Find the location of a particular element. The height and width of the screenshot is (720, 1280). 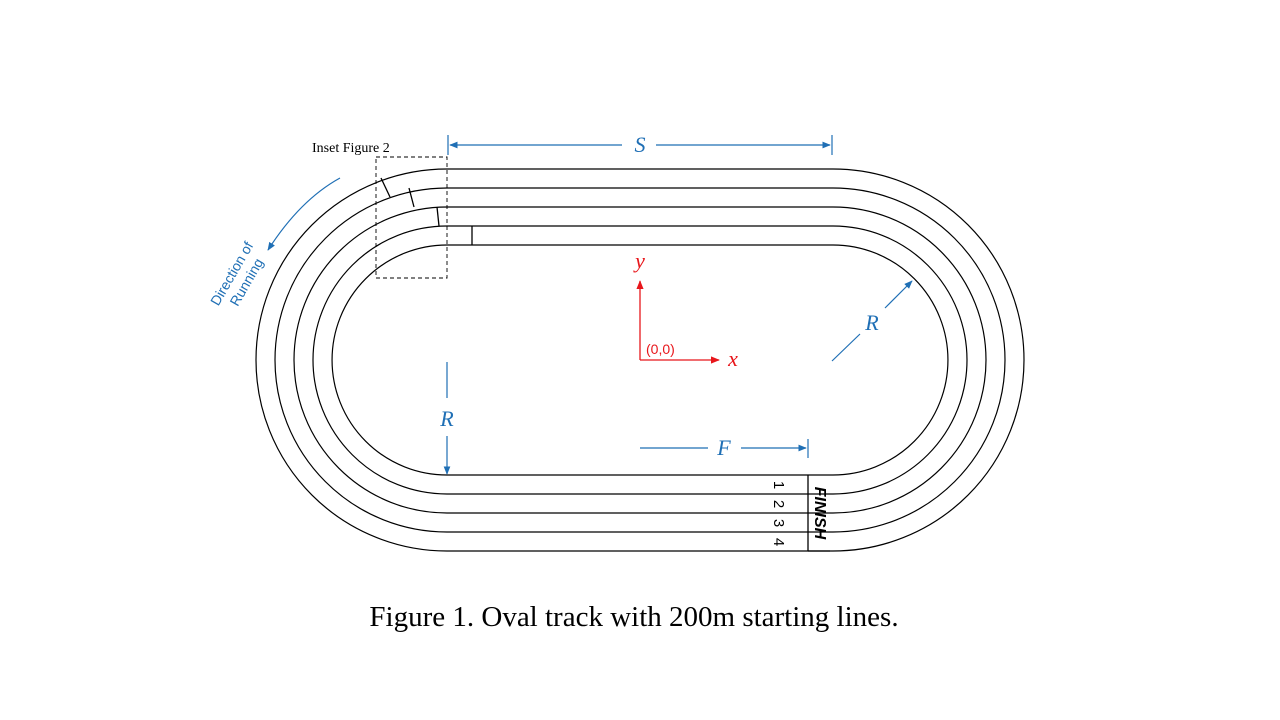

direction-arrow is located at coordinates (304, 214).